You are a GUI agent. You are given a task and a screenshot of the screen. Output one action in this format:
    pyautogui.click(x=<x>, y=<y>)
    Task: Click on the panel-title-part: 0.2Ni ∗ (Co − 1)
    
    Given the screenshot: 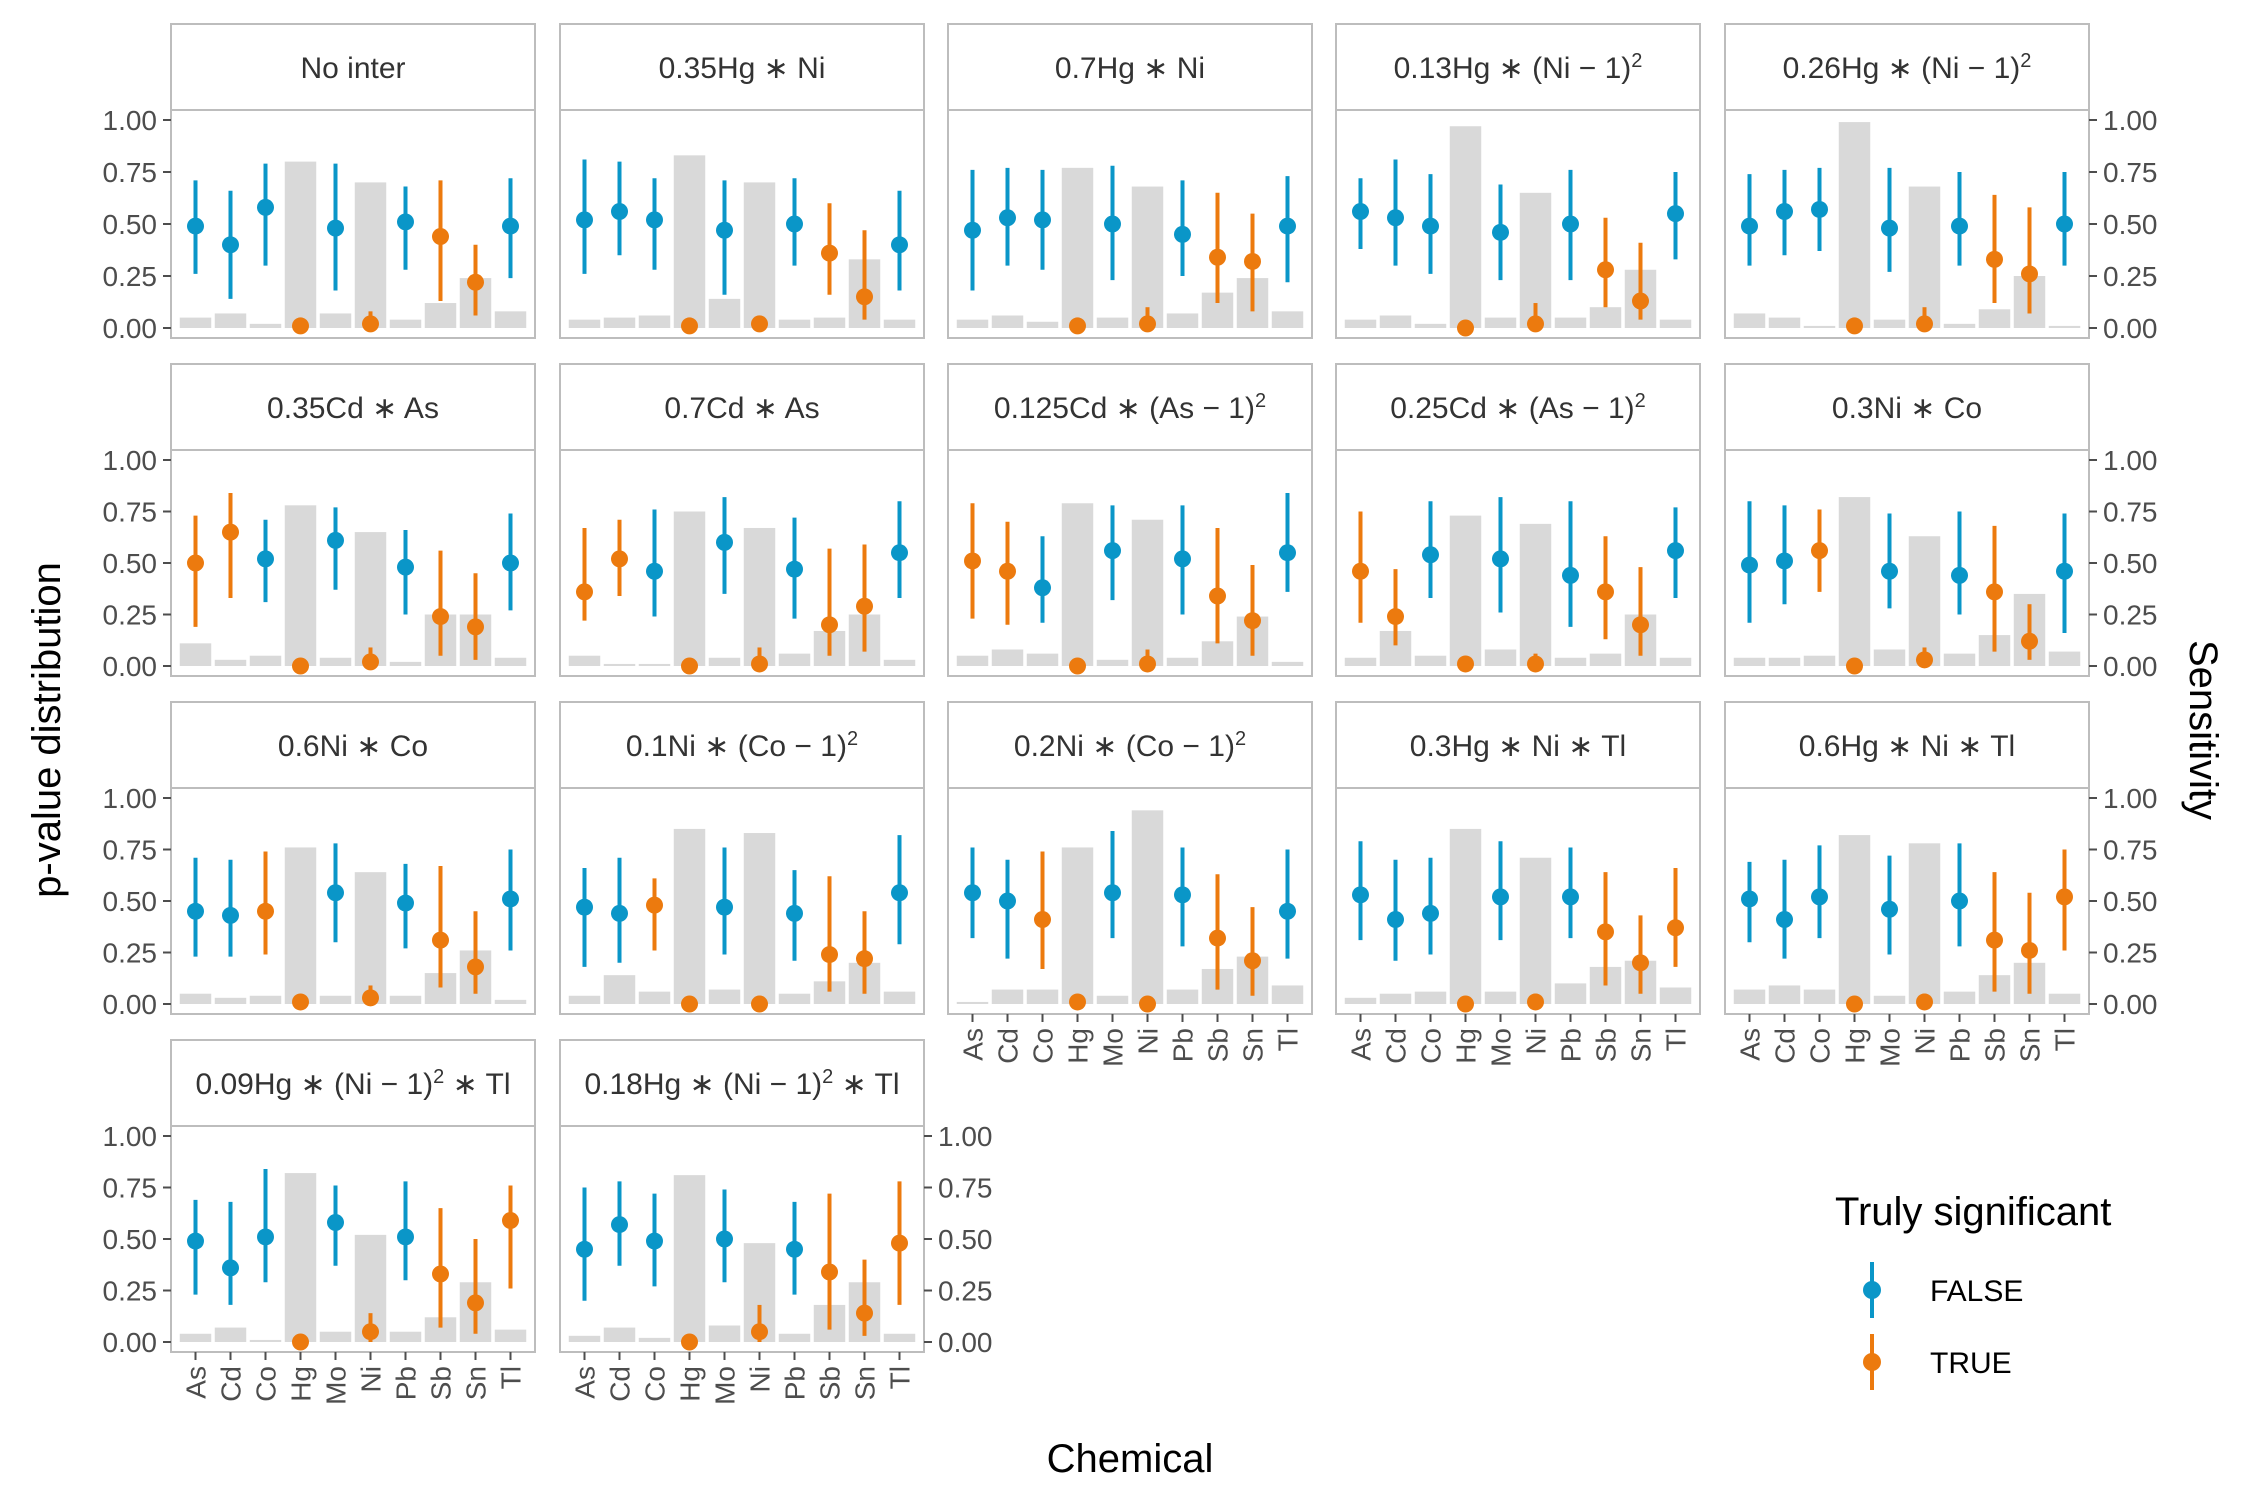 What is the action you would take?
    pyautogui.click(x=1124, y=746)
    